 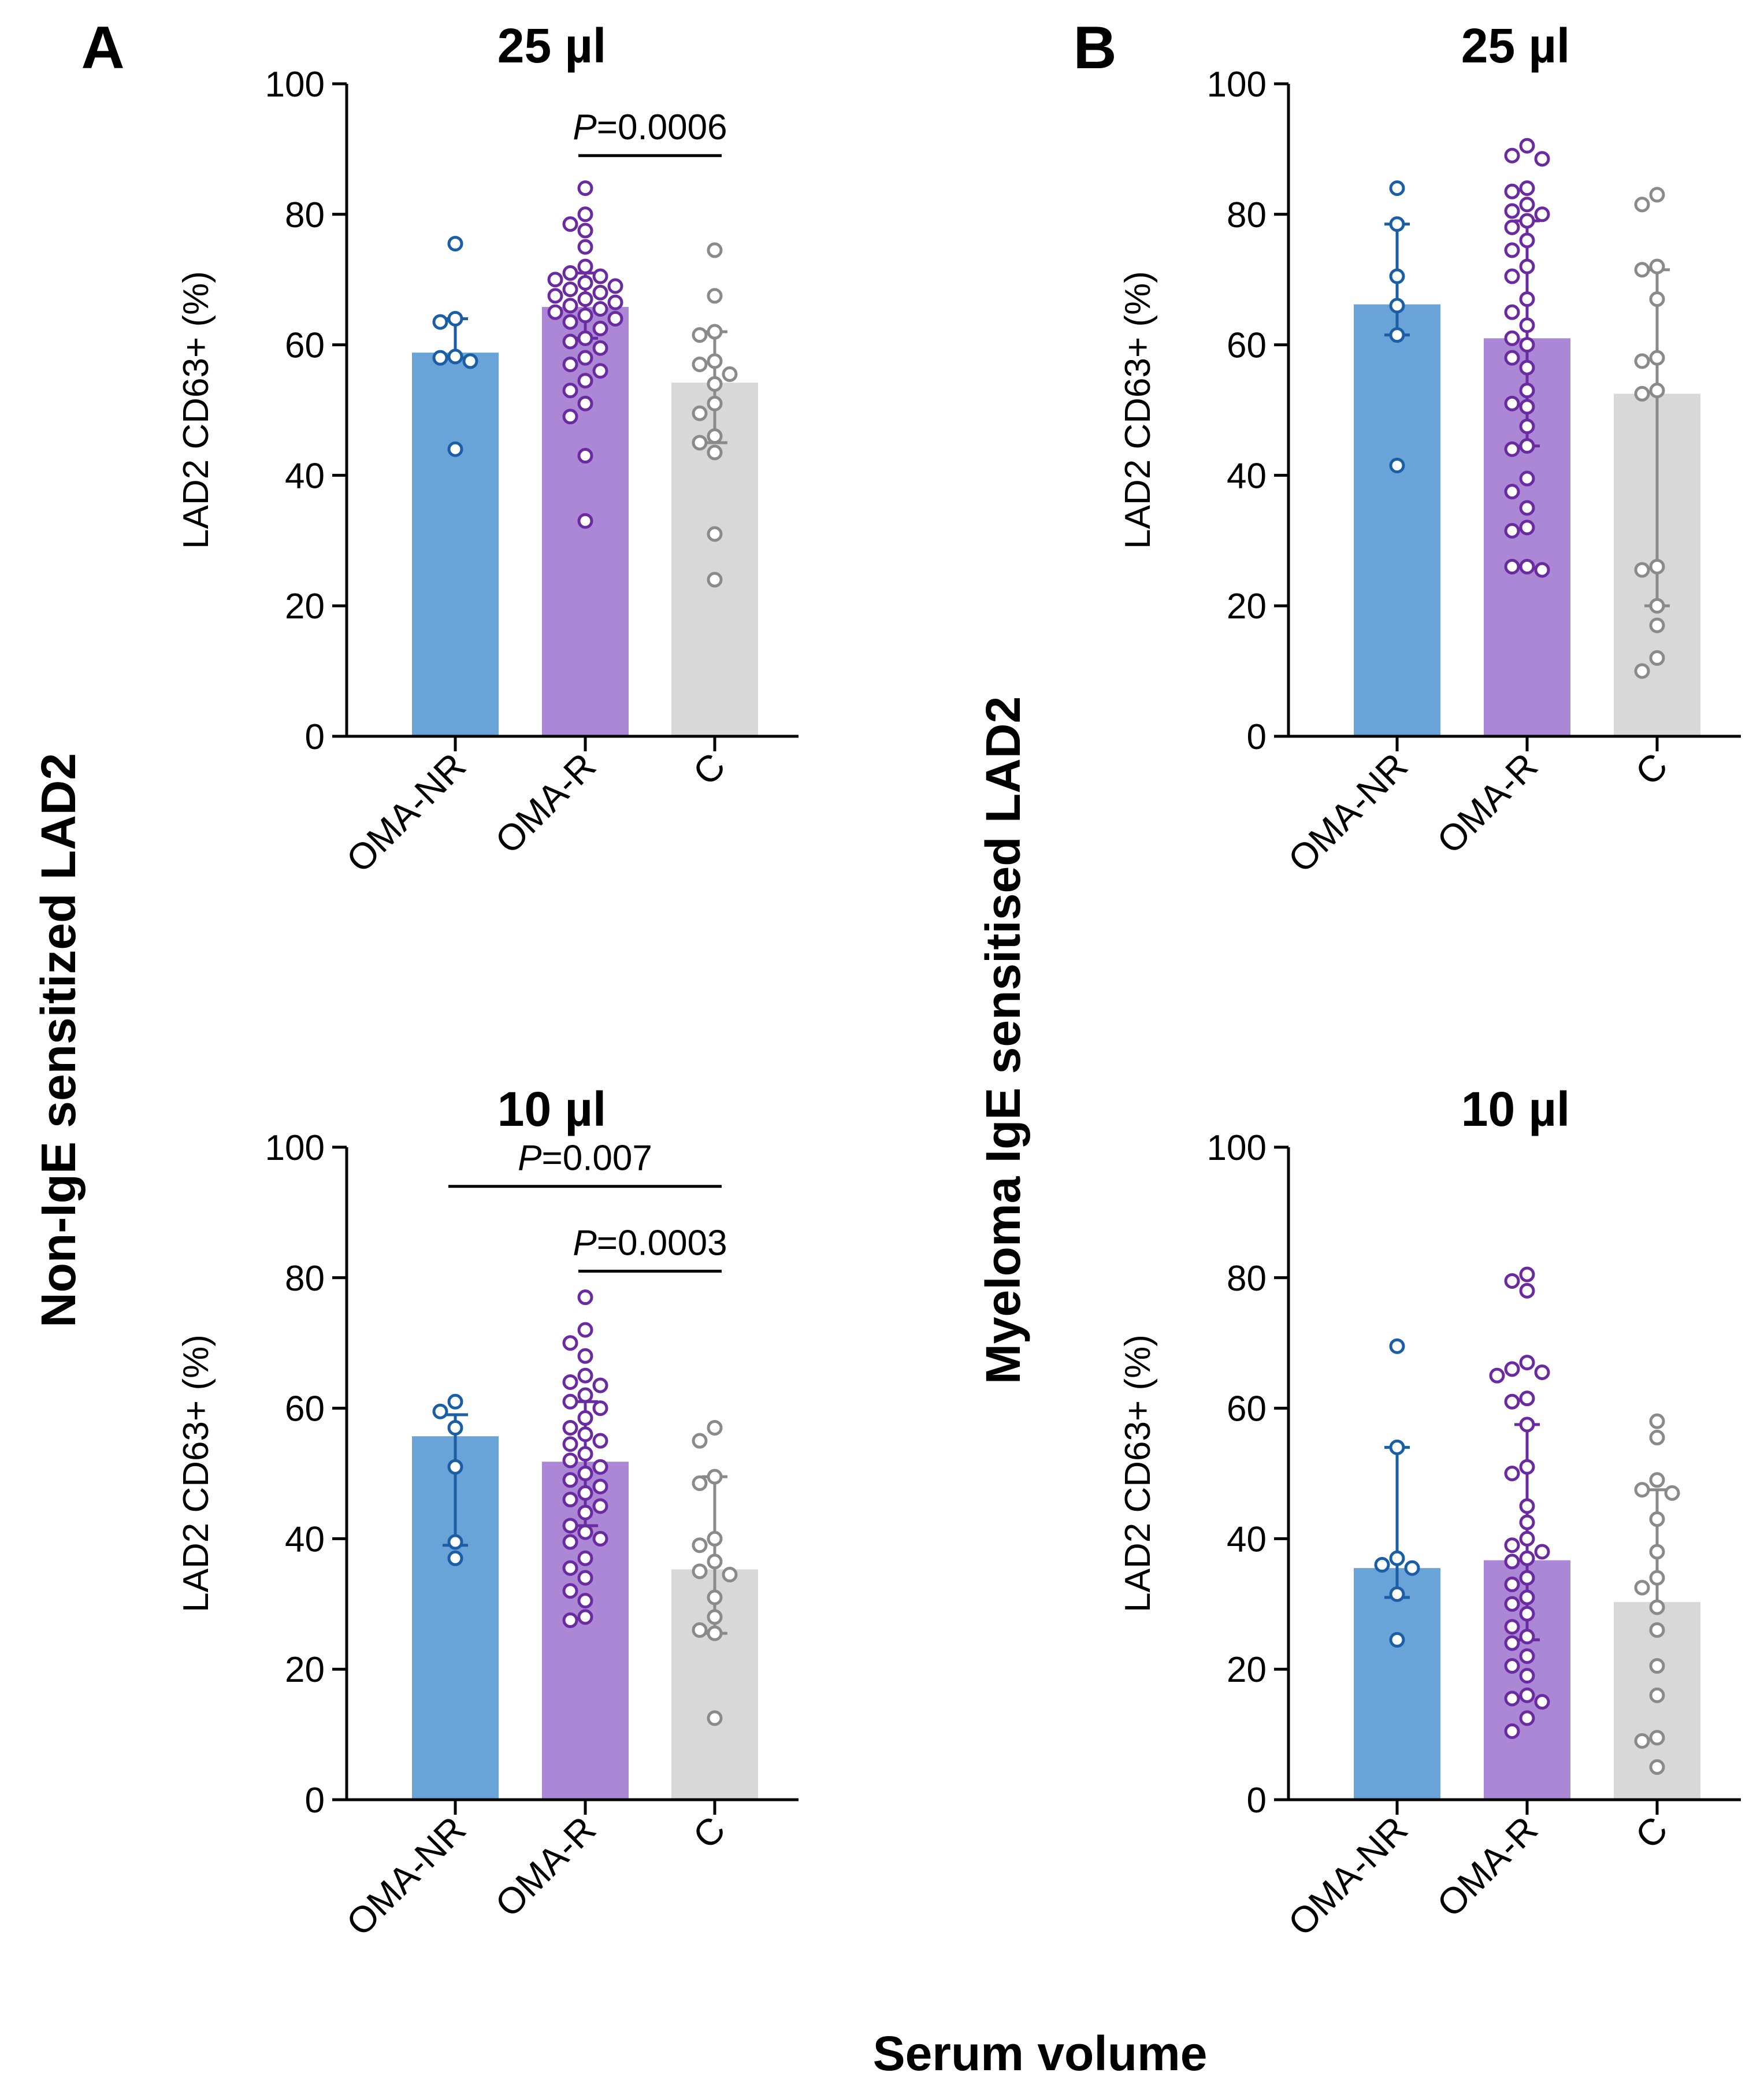 What do you see at coordinates (552, 45) in the screenshot?
I see `chart-A-25-title: 25 µl` at bounding box center [552, 45].